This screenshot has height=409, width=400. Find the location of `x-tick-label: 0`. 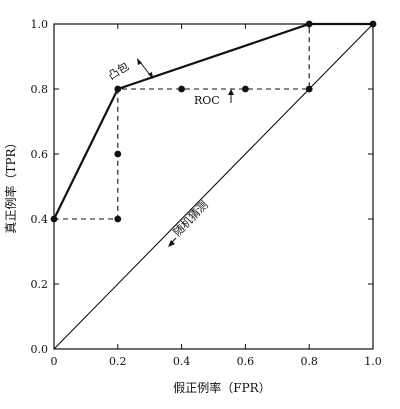

x-tick-label: 0 is located at coordinates (54, 361).